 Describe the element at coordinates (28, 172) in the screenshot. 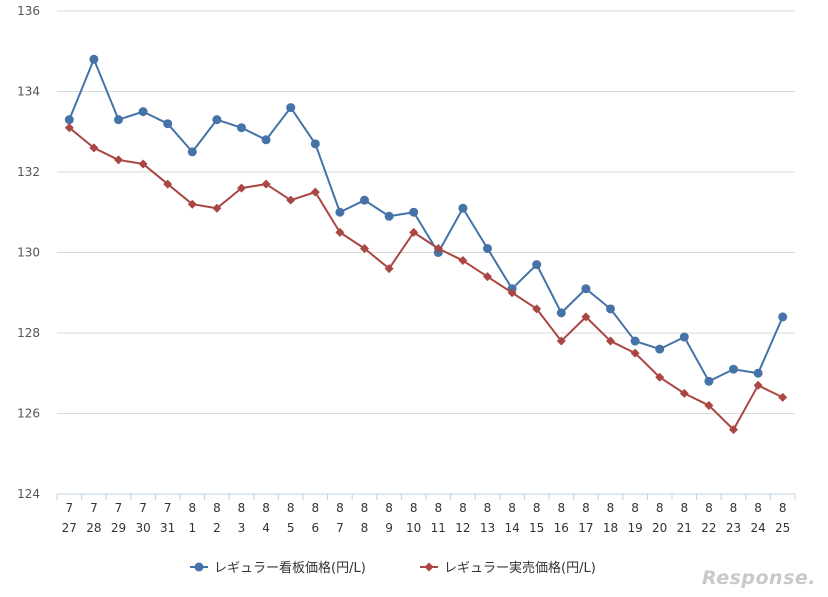

I see `y-tick-label: 132` at that location.